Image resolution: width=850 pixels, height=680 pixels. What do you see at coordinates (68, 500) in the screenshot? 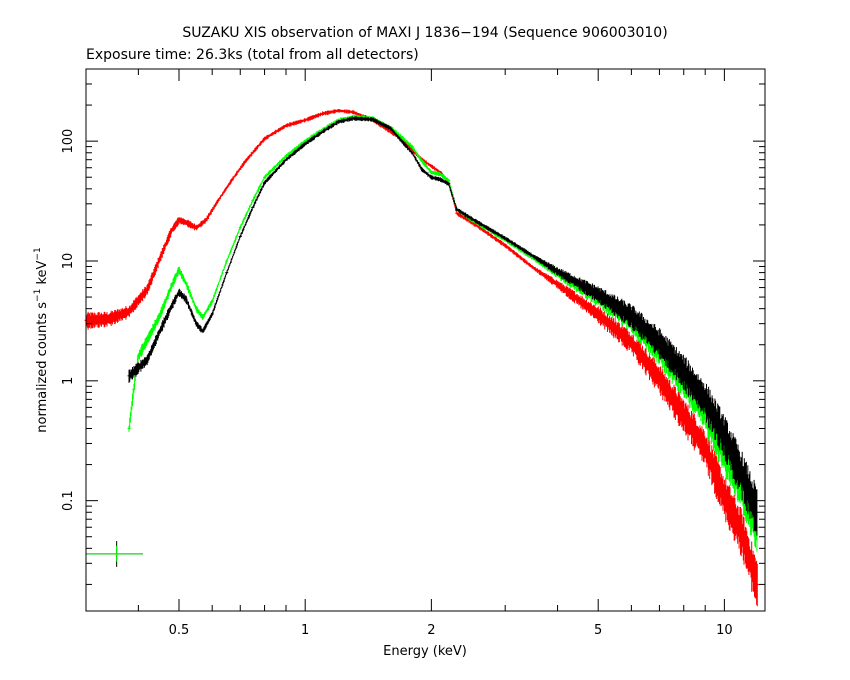
I see `y-tick-label: 0.1` at bounding box center [68, 500].